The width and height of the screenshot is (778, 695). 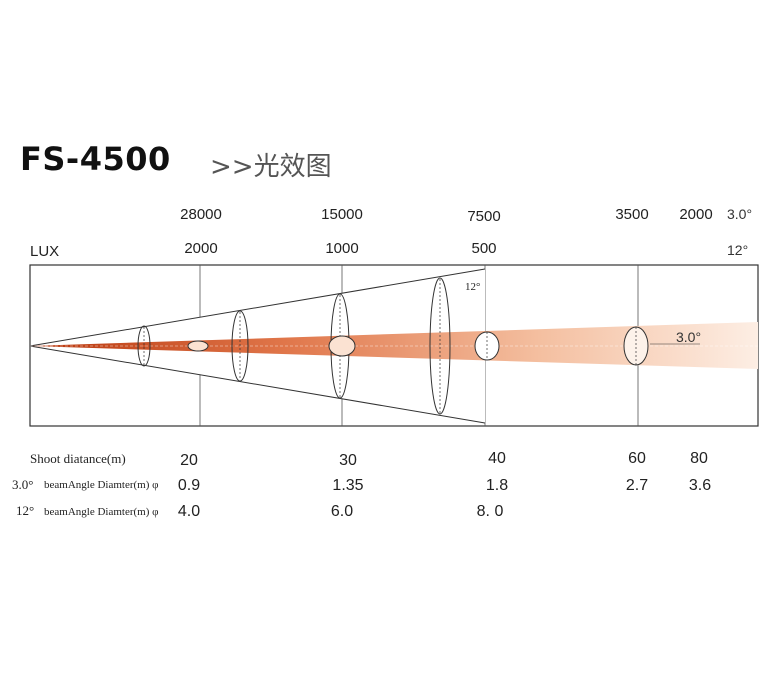 I want to click on beam-3deg-row-label: beamAngle Diamter(m) φ, so click(x=101, y=485).